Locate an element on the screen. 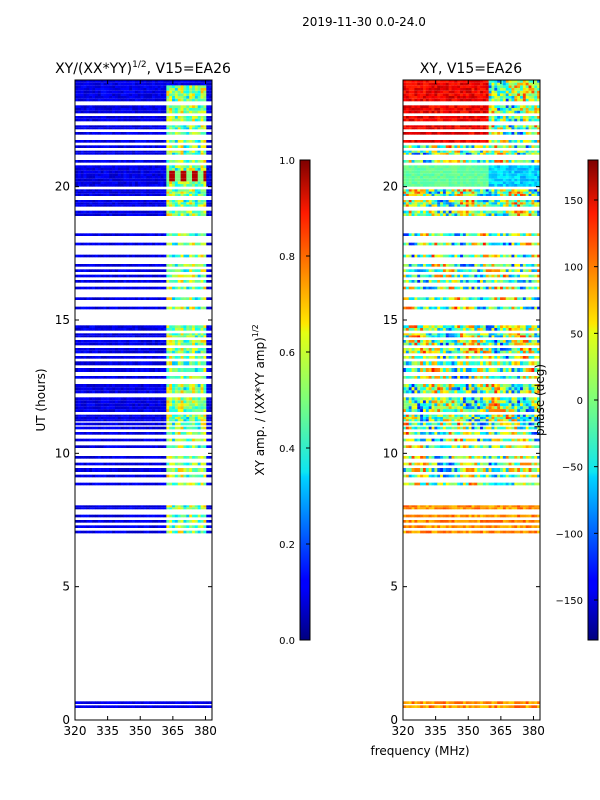  amplitude-colorbar-label: XY amp. / (XX*YY amp)1/2 is located at coordinates (259, 399).